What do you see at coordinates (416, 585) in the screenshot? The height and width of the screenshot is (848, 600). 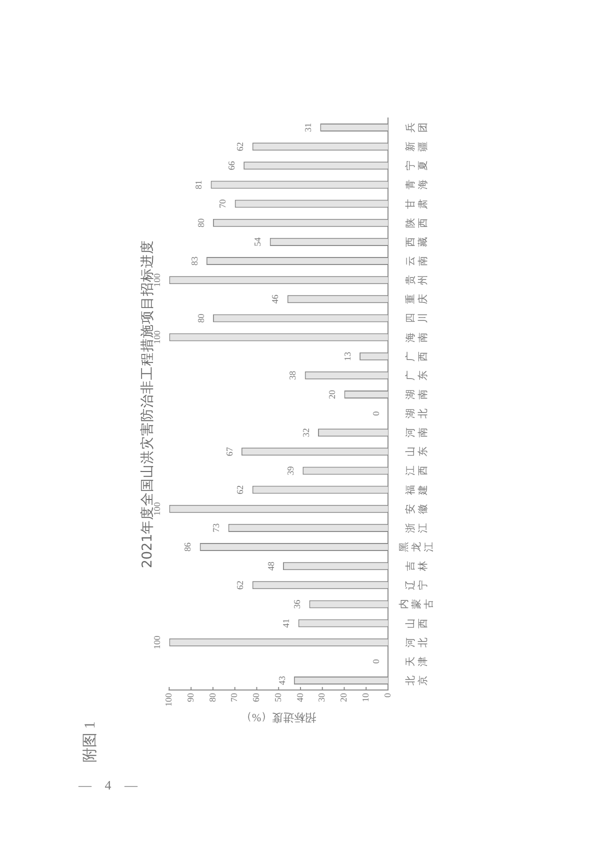 I see `y-tick-label: 辽宁` at bounding box center [416, 585].